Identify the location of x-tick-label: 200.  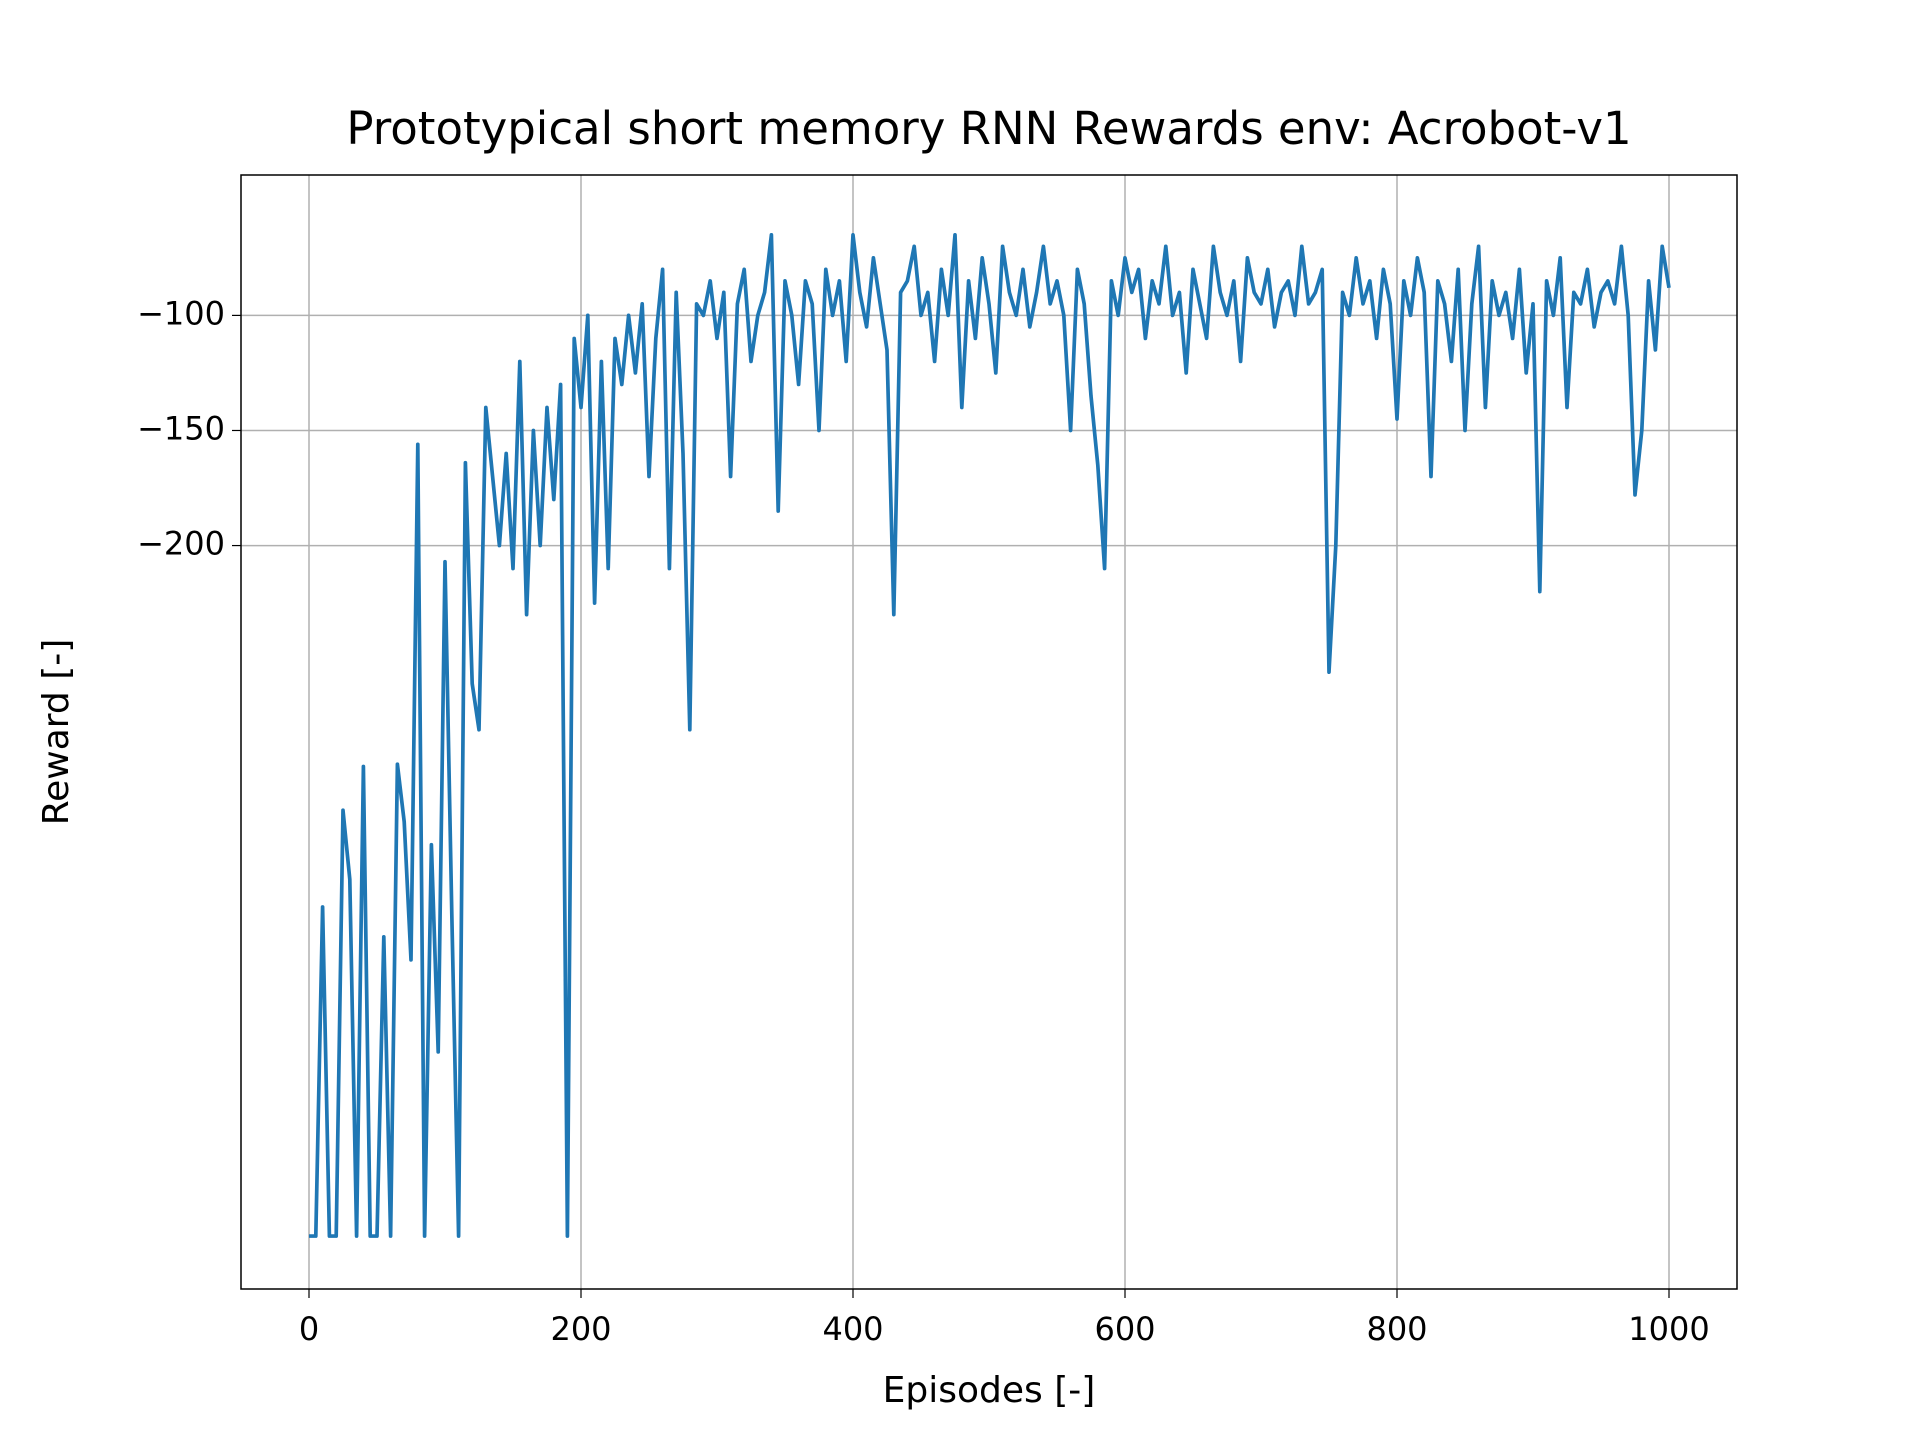
(580, 1329).